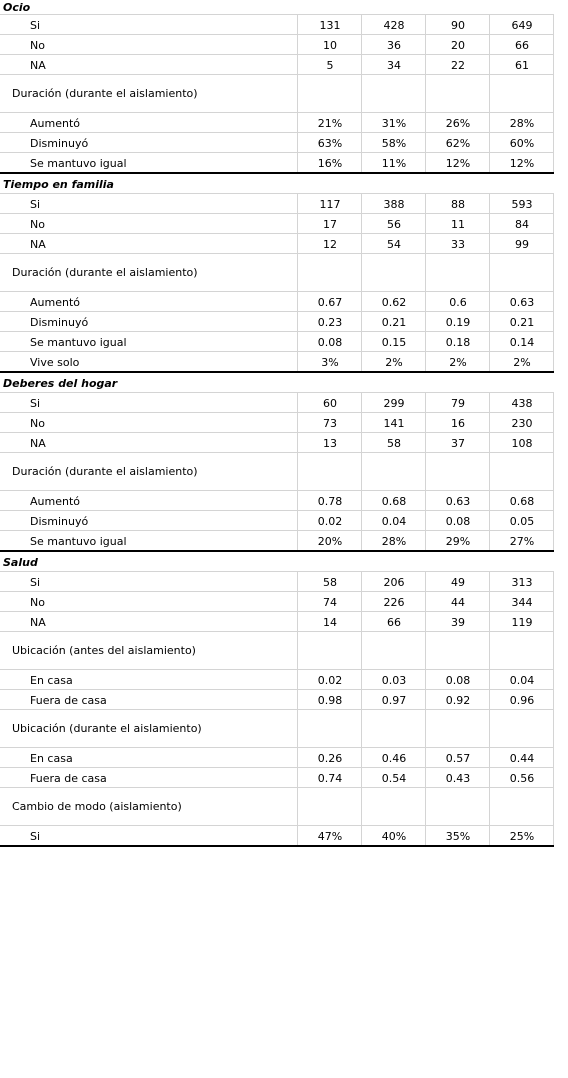 This screenshot has height=1078, width=568. I want to click on value-cell: 0.74, so click(330, 778).